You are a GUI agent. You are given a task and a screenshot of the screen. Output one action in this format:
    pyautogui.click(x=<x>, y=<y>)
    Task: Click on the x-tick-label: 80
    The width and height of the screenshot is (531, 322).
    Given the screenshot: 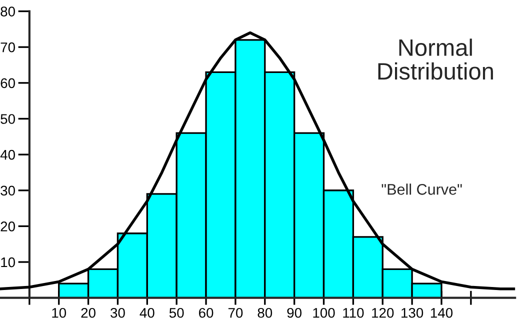 What is the action you would take?
    pyautogui.click(x=265, y=313)
    